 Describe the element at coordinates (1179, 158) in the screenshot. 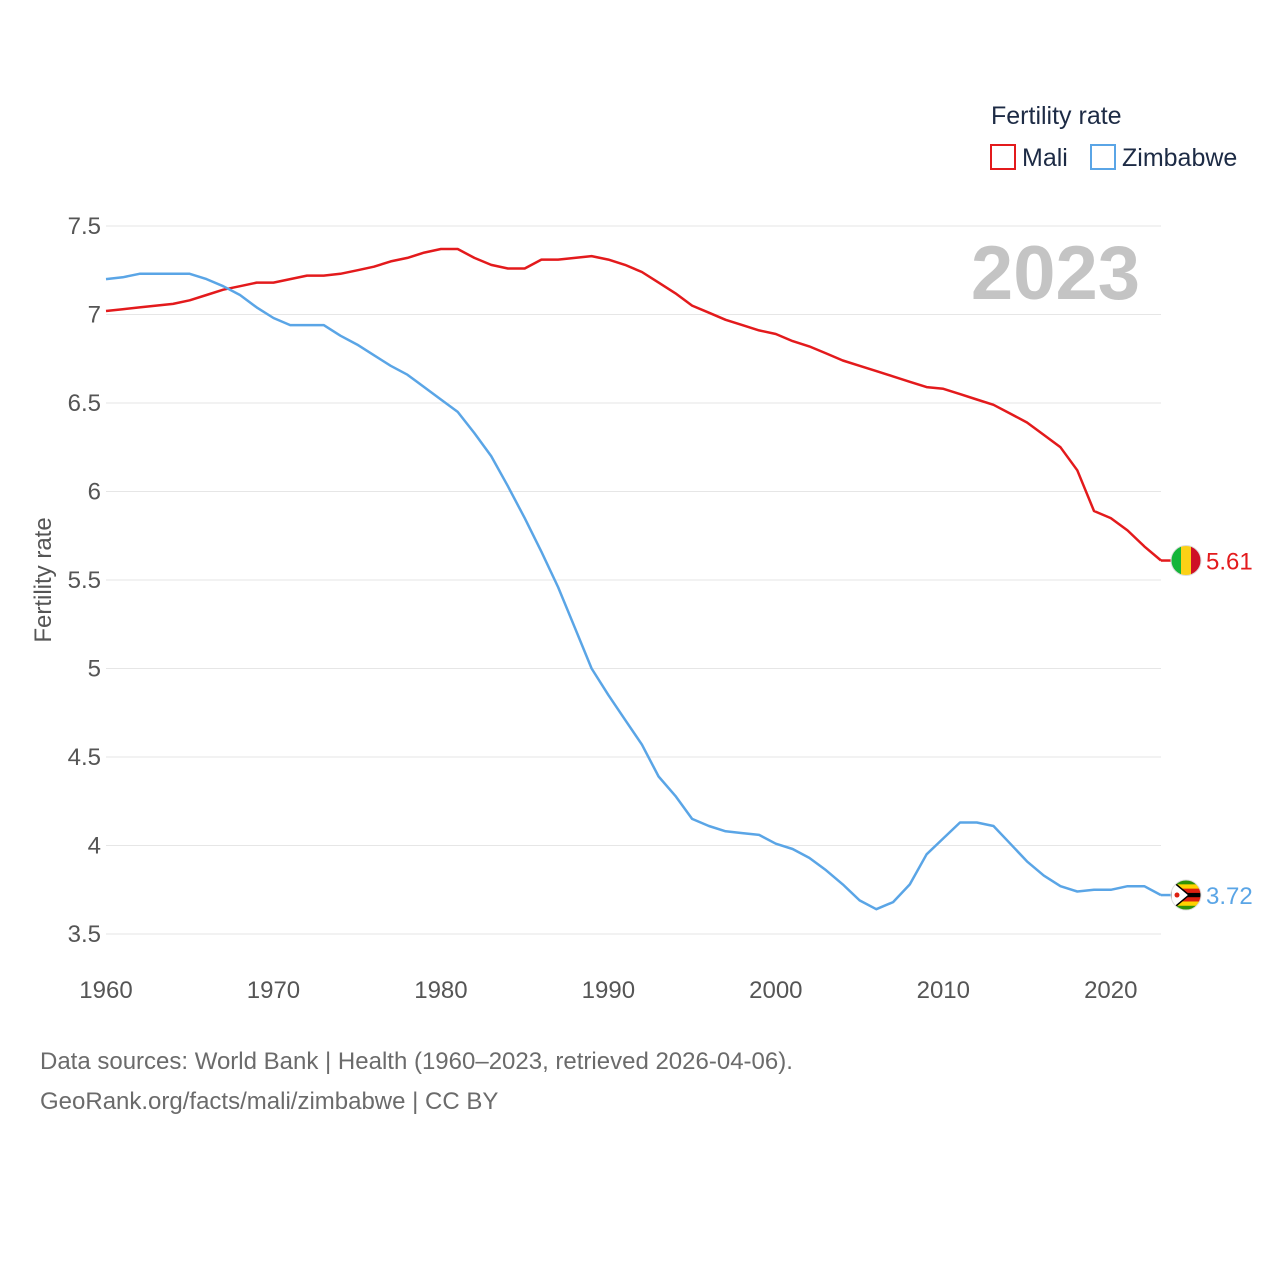

I see `legend-label-zimbabwe: Zimbabwe` at that location.